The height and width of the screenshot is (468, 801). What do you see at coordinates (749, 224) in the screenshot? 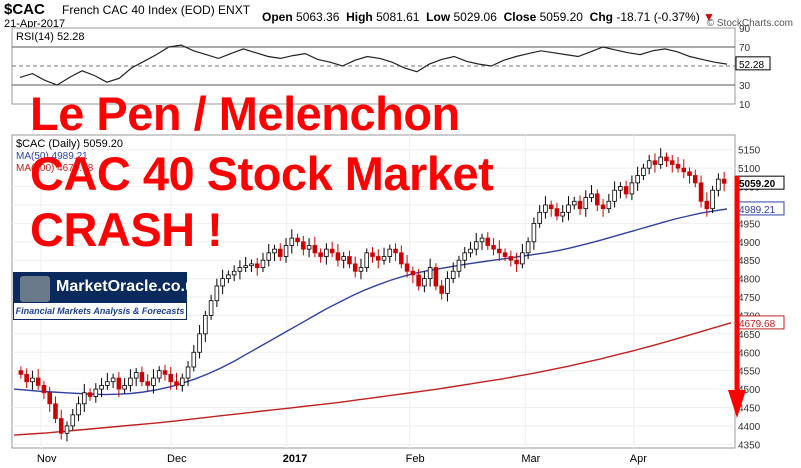
I see `price-tick-label: 4950` at bounding box center [749, 224].